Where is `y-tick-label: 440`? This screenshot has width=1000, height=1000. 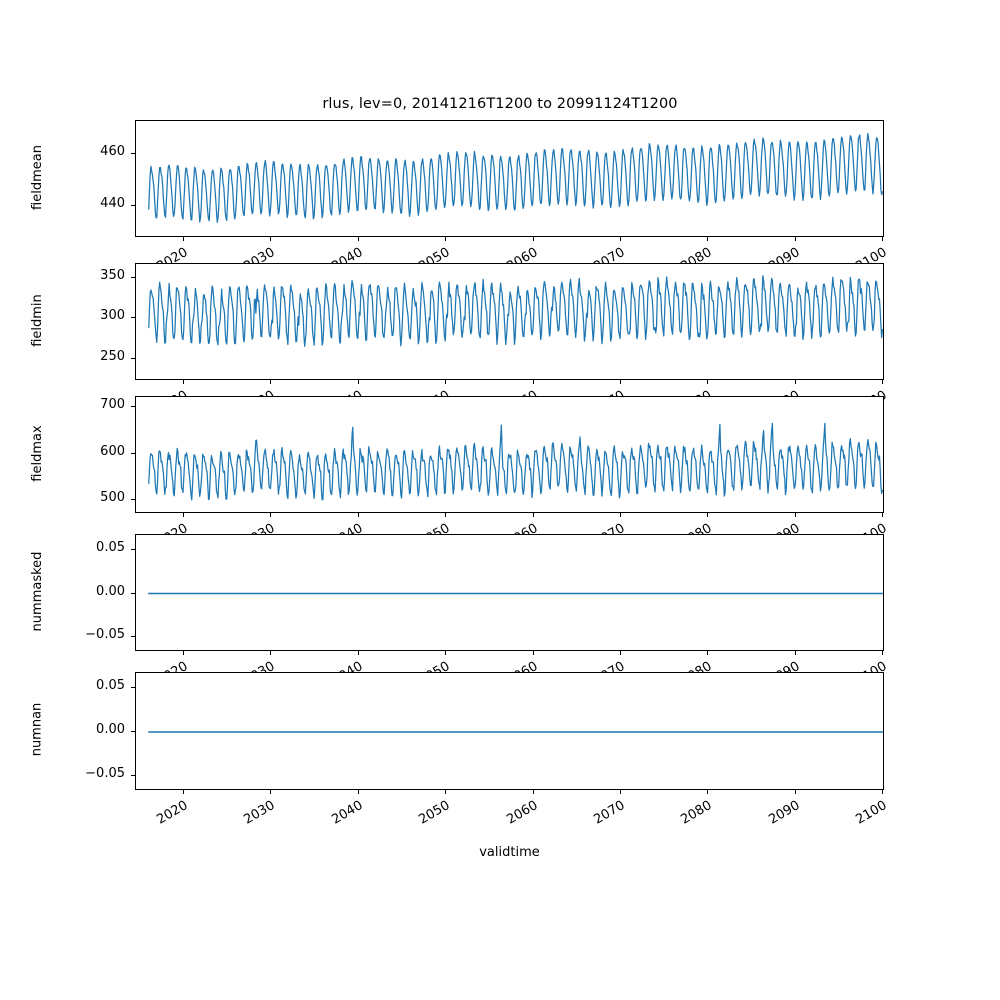
y-tick-label: 440 is located at coordinates (112, 204).